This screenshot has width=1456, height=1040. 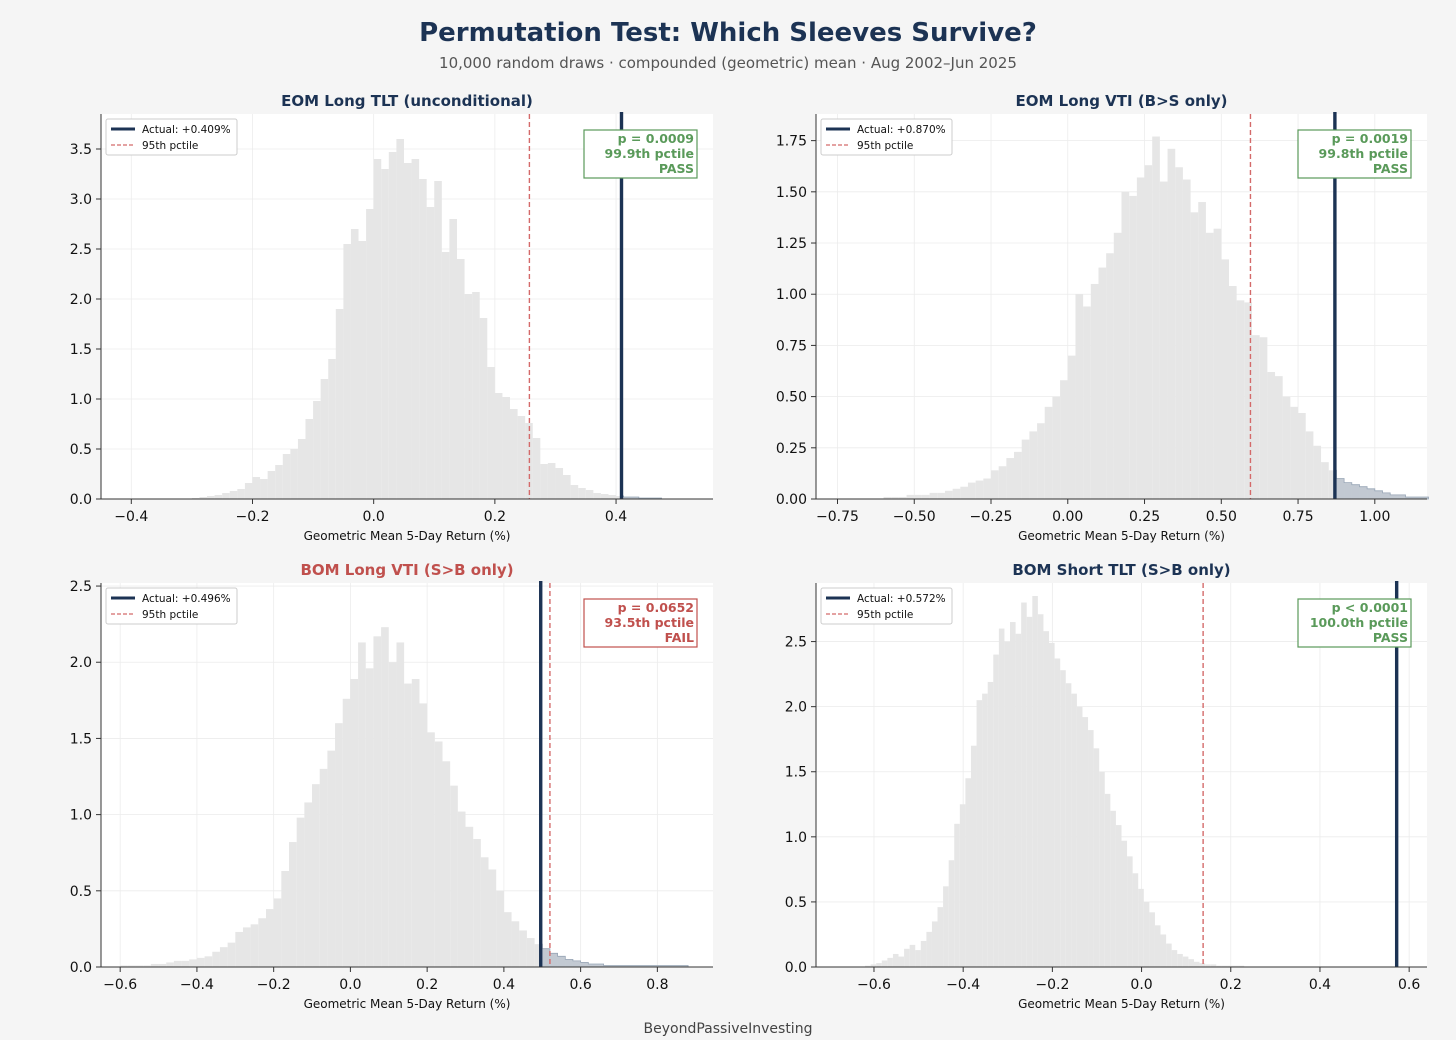 I want to click on percentile-text: 99.8th pctile, so click(x=1363, y=153).